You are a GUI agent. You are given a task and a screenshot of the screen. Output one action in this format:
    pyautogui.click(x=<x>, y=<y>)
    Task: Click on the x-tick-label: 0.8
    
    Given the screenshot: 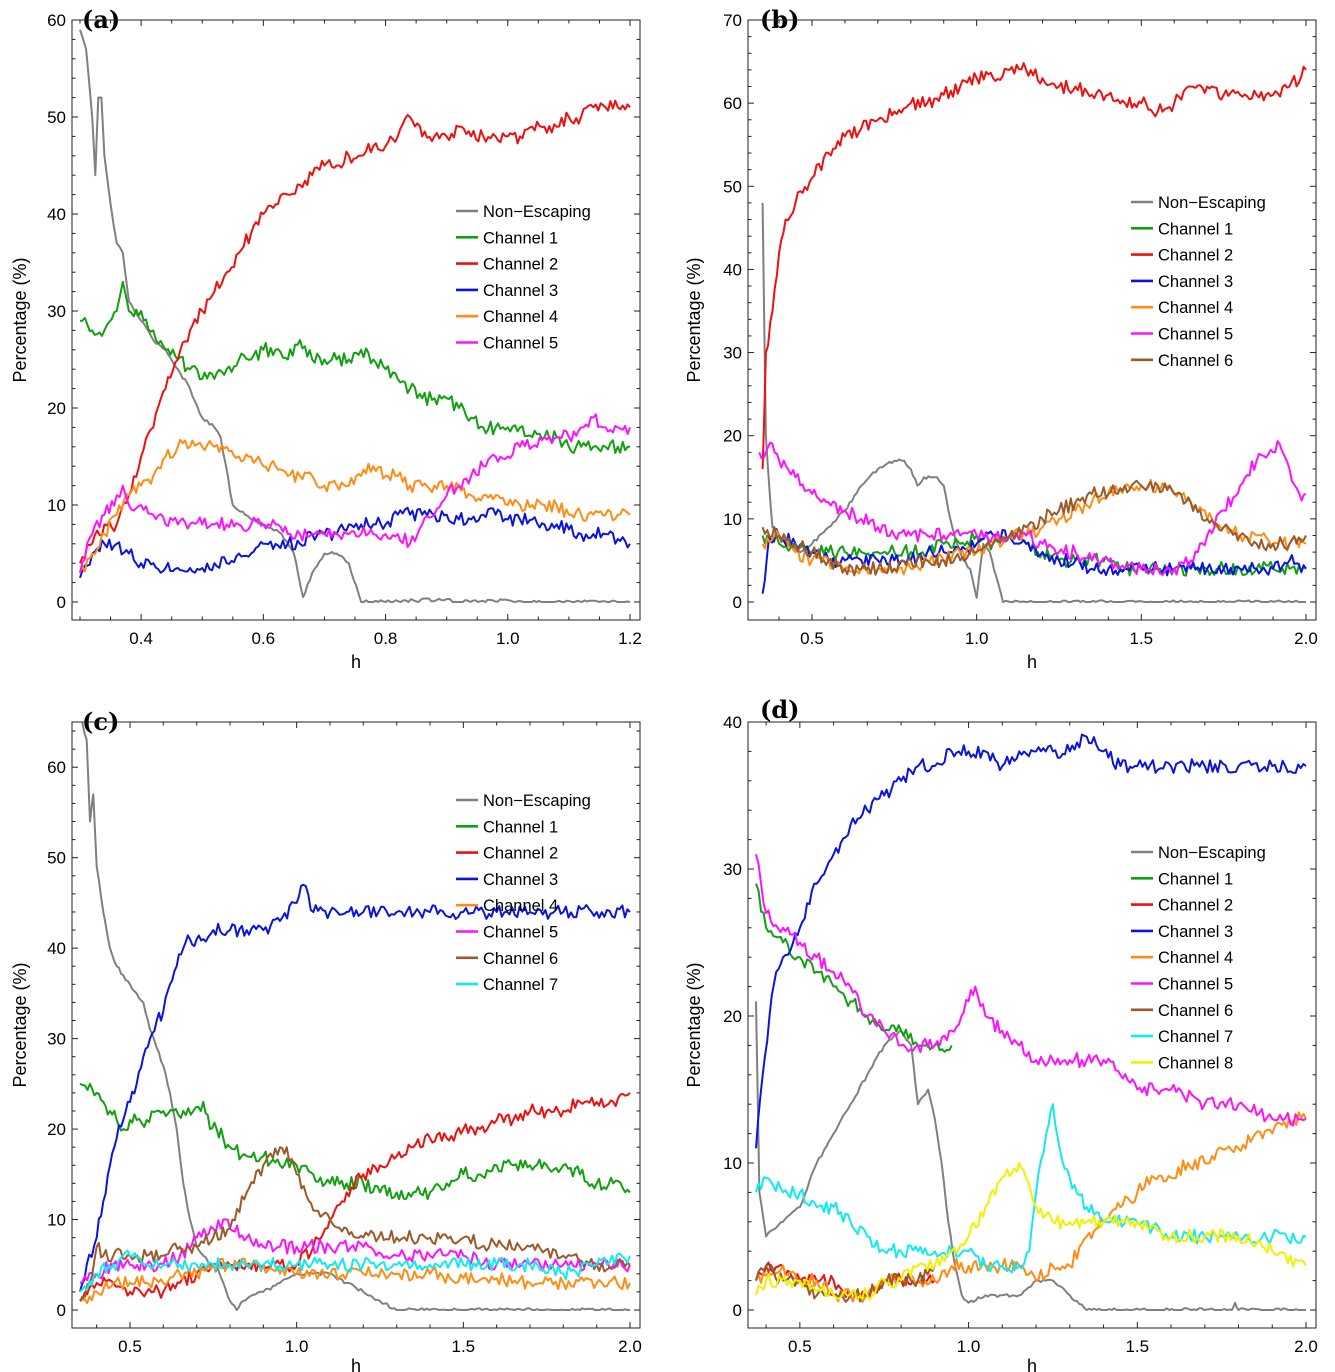 What is the action you would take?
    pyautogui.click(x=386, y=638)
    